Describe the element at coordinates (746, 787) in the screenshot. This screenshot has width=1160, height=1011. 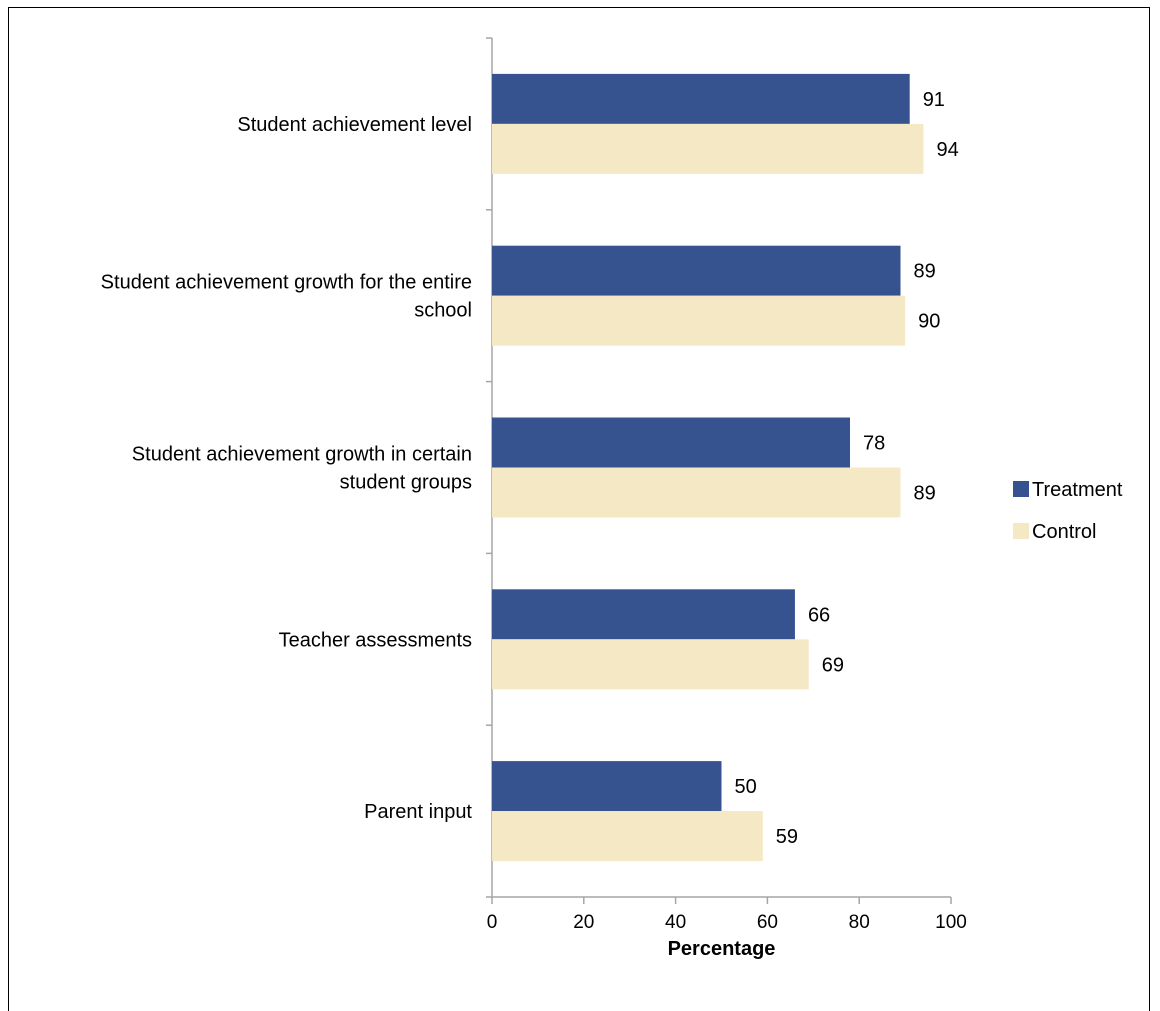
I see `value-label-treatment: 50` at that location.